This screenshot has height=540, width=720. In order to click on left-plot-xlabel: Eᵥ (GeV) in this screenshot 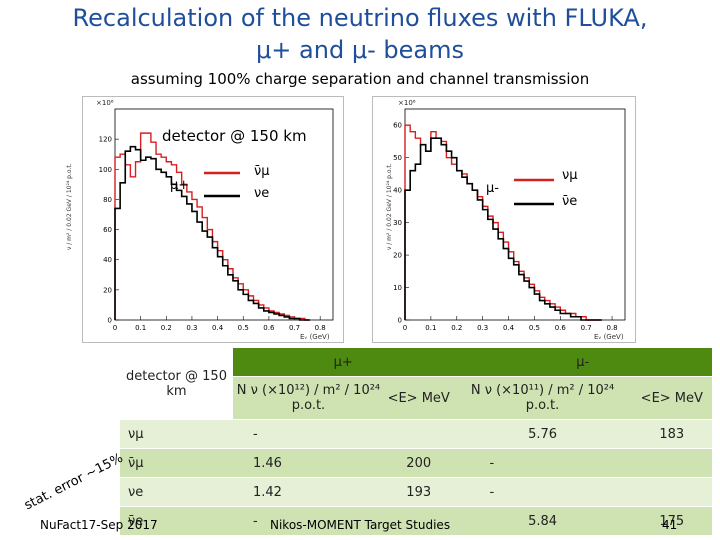, I will do `click(315, 337)`.